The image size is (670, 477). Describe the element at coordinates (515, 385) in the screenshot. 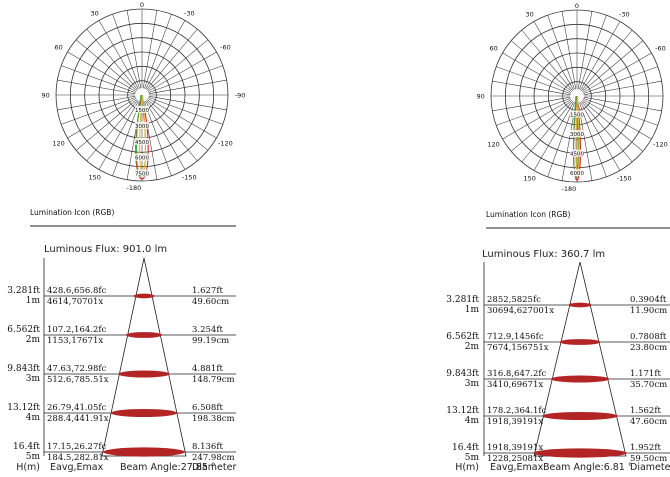

I see `illuminance-lx: 3410,69671x` at that location.